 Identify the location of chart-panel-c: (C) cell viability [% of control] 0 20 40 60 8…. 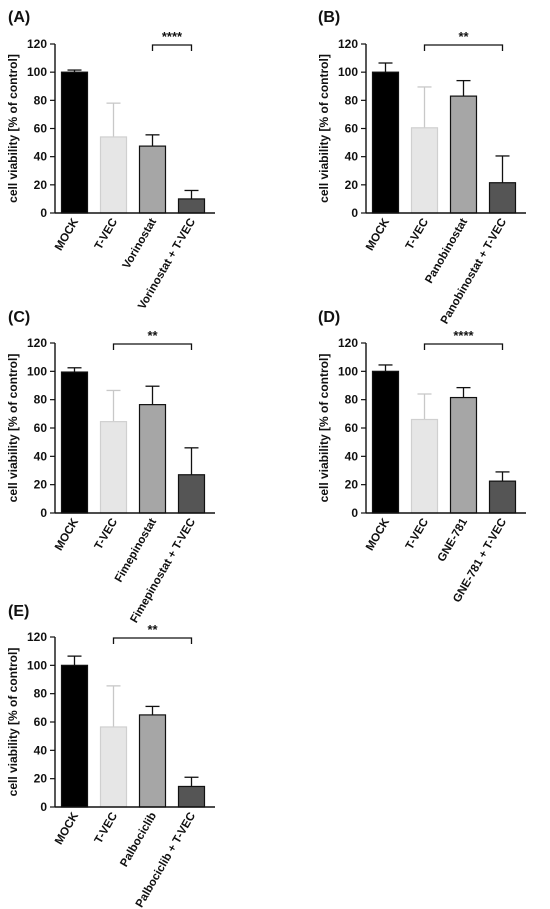
(110, 467).